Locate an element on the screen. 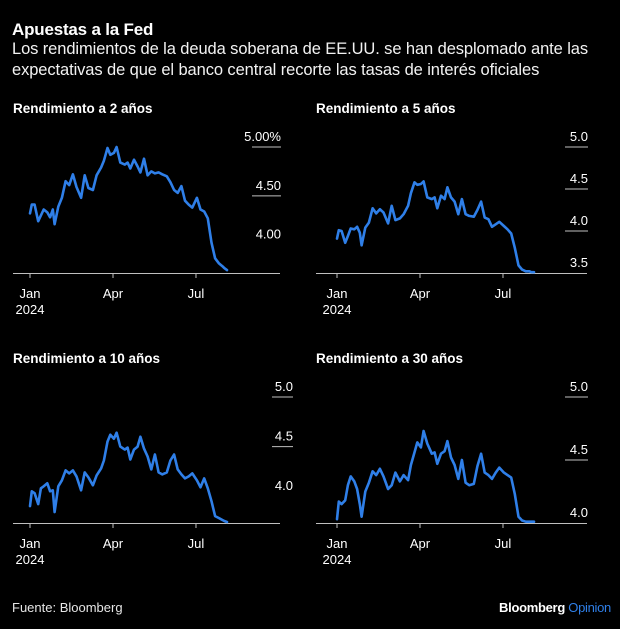  y-tick-label: 4.00 is located at coordinates (268, 234).